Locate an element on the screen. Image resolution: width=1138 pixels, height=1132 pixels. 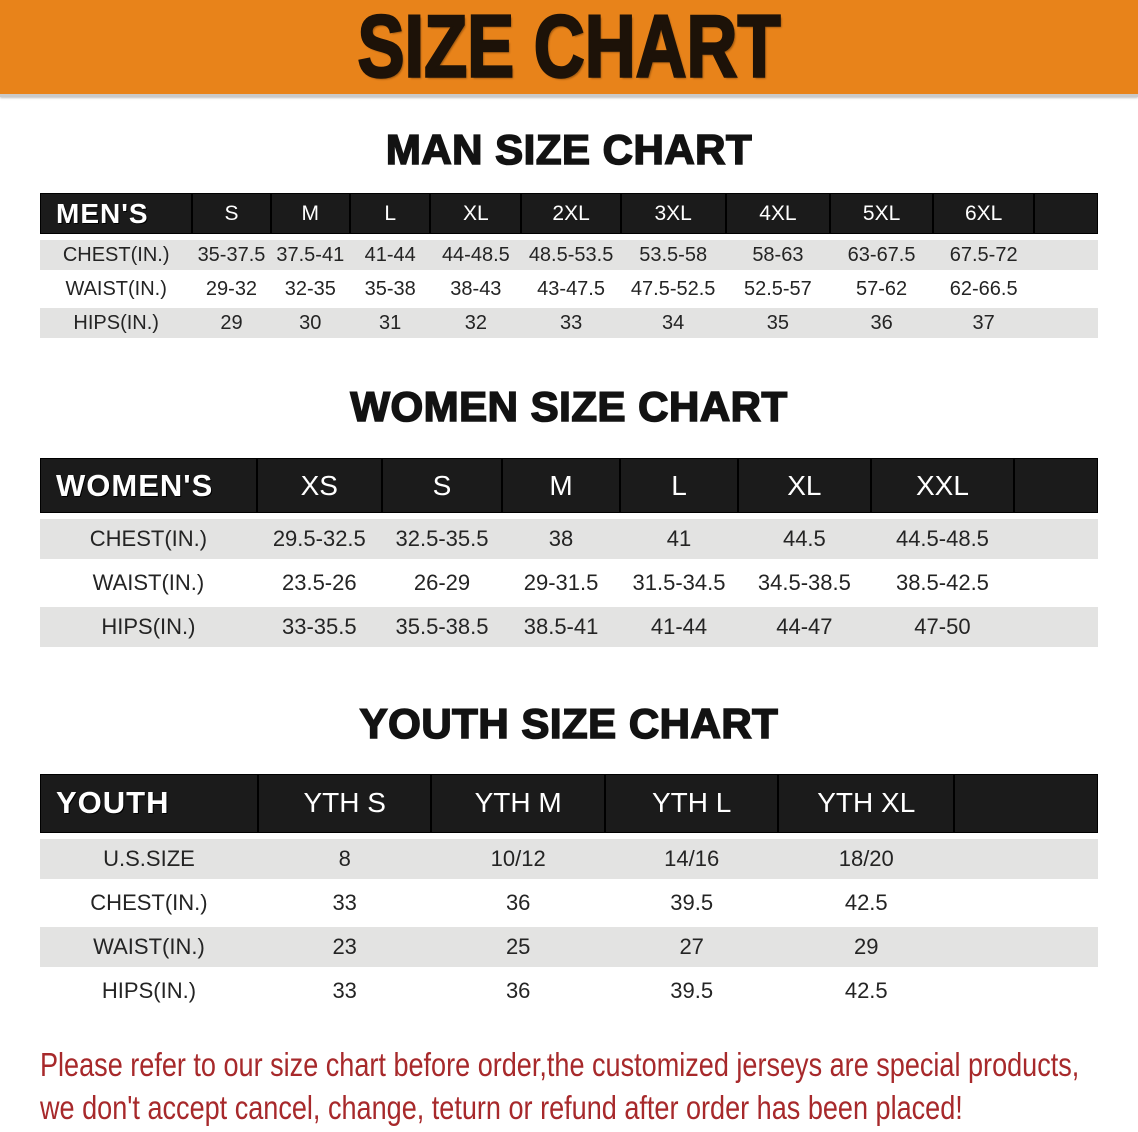
size-value: 34.5-38.5 is located at coordinates (804, 583).